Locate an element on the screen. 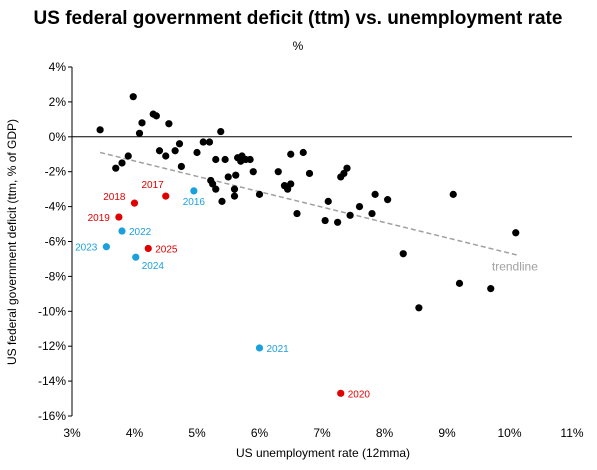  x-tick-label: 8% is located at coordinates (385, 433).